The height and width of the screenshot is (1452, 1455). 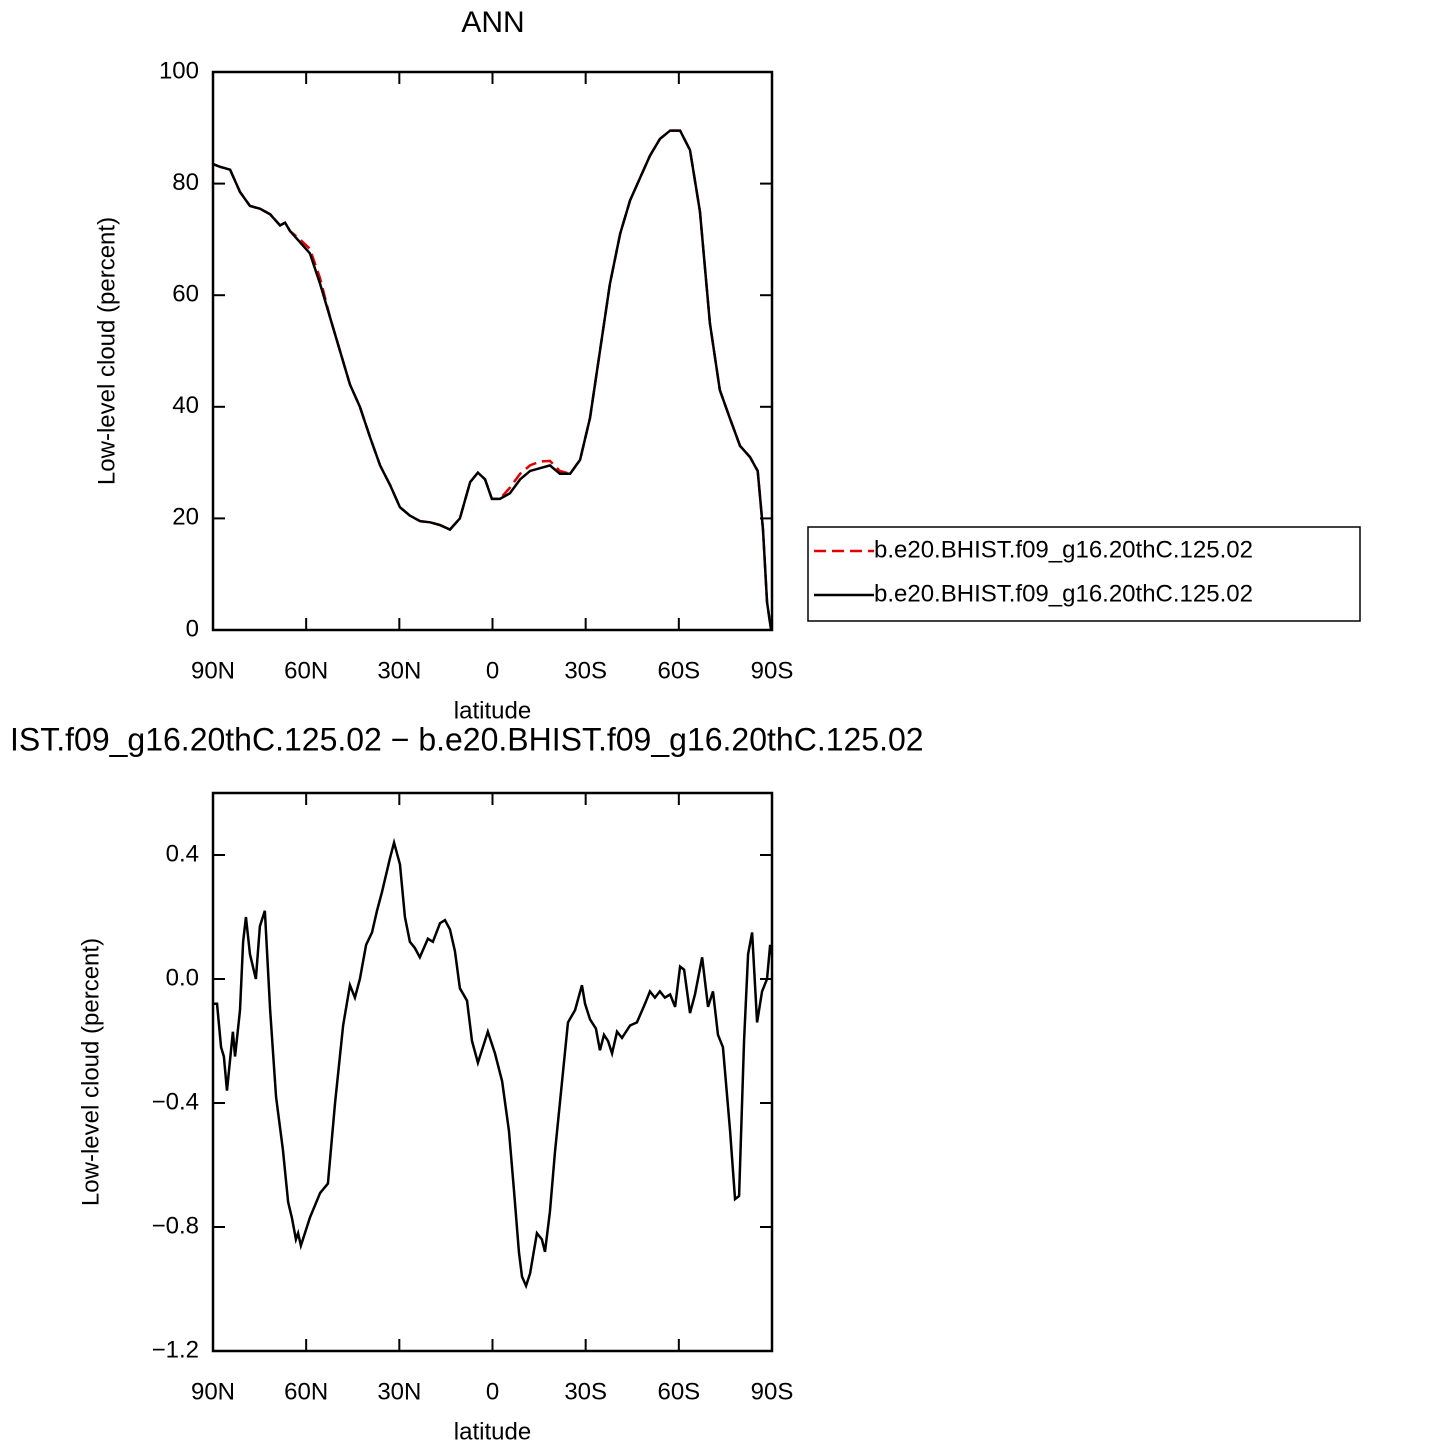 I want to click on y-tick-label: 0.4, so click(x=182, y=853).